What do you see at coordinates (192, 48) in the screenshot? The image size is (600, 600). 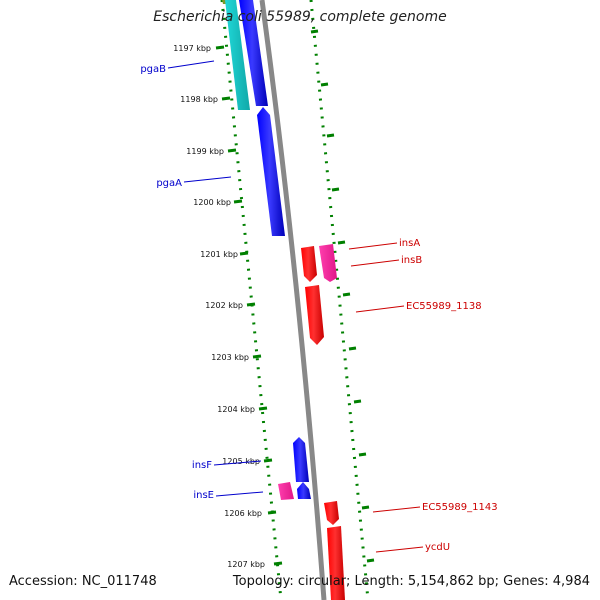 I see `tick-label-1197: 1197 kbp` at bounding box center [192, 48].